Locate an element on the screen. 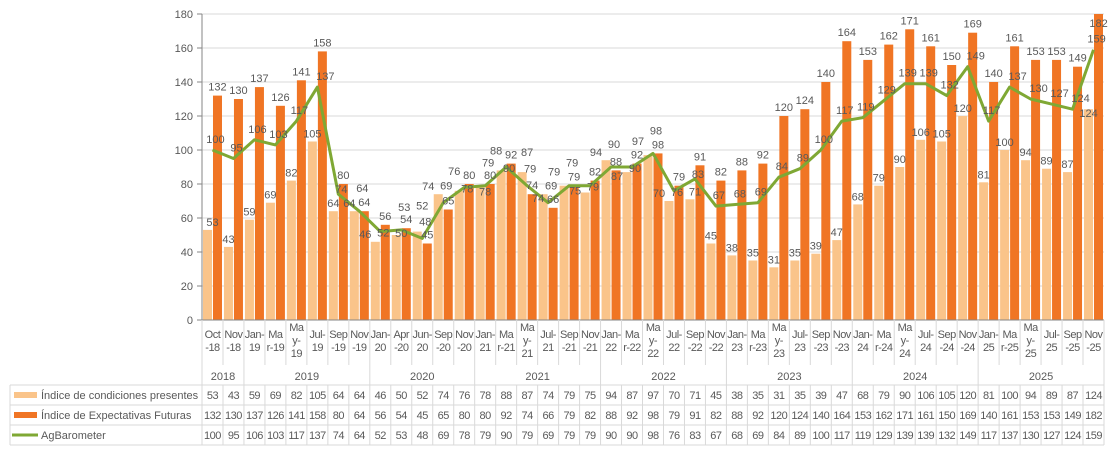 The image size is (1116, 466). data-label-present: 47 is located at coordinates (837, 233).